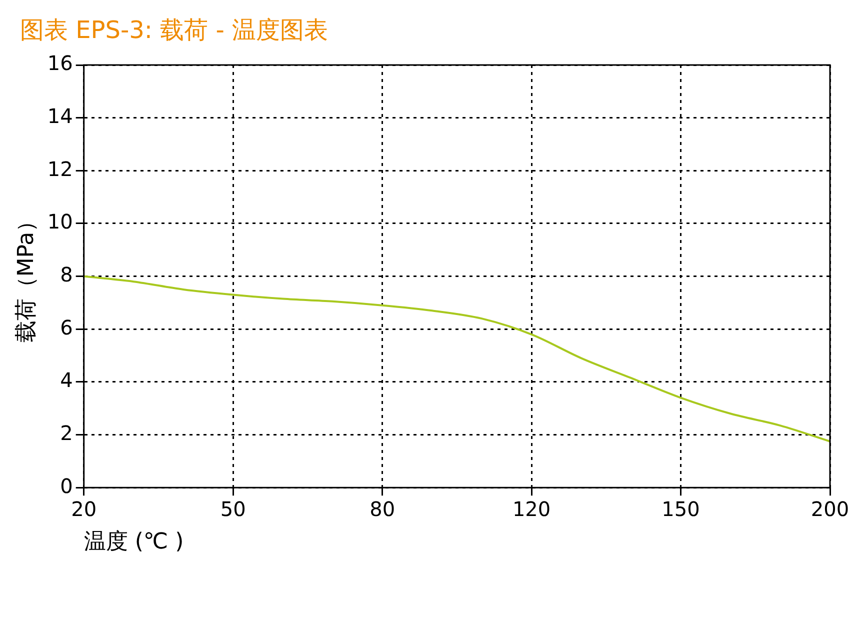  Describe the element at coordinates (60, 222) in the screenshot. I see `y-tick-label: 10` at that location.